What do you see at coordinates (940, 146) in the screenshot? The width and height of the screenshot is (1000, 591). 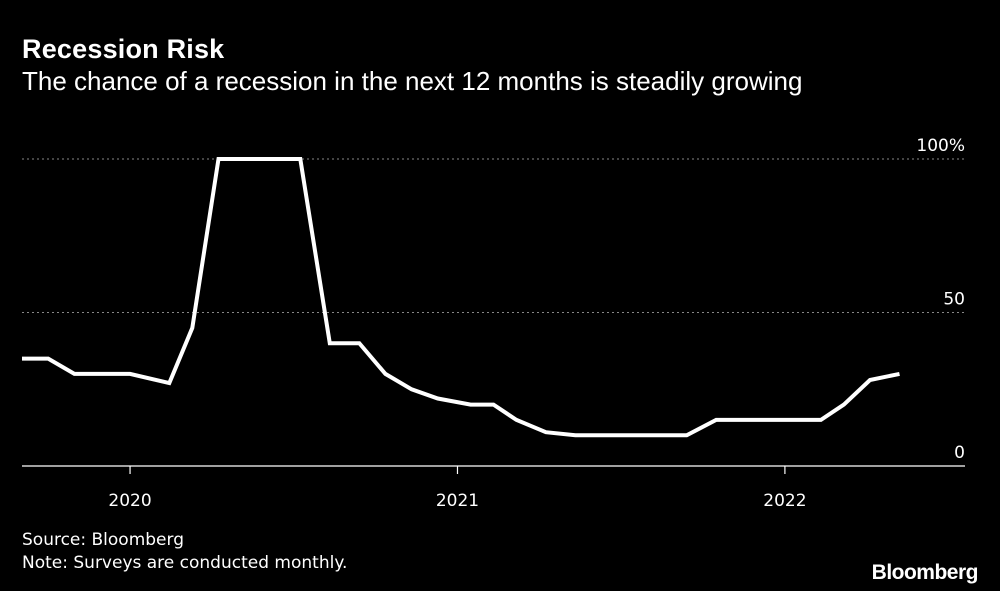 I see `y-tick-label: 100%` at bounding box center [940, 146].